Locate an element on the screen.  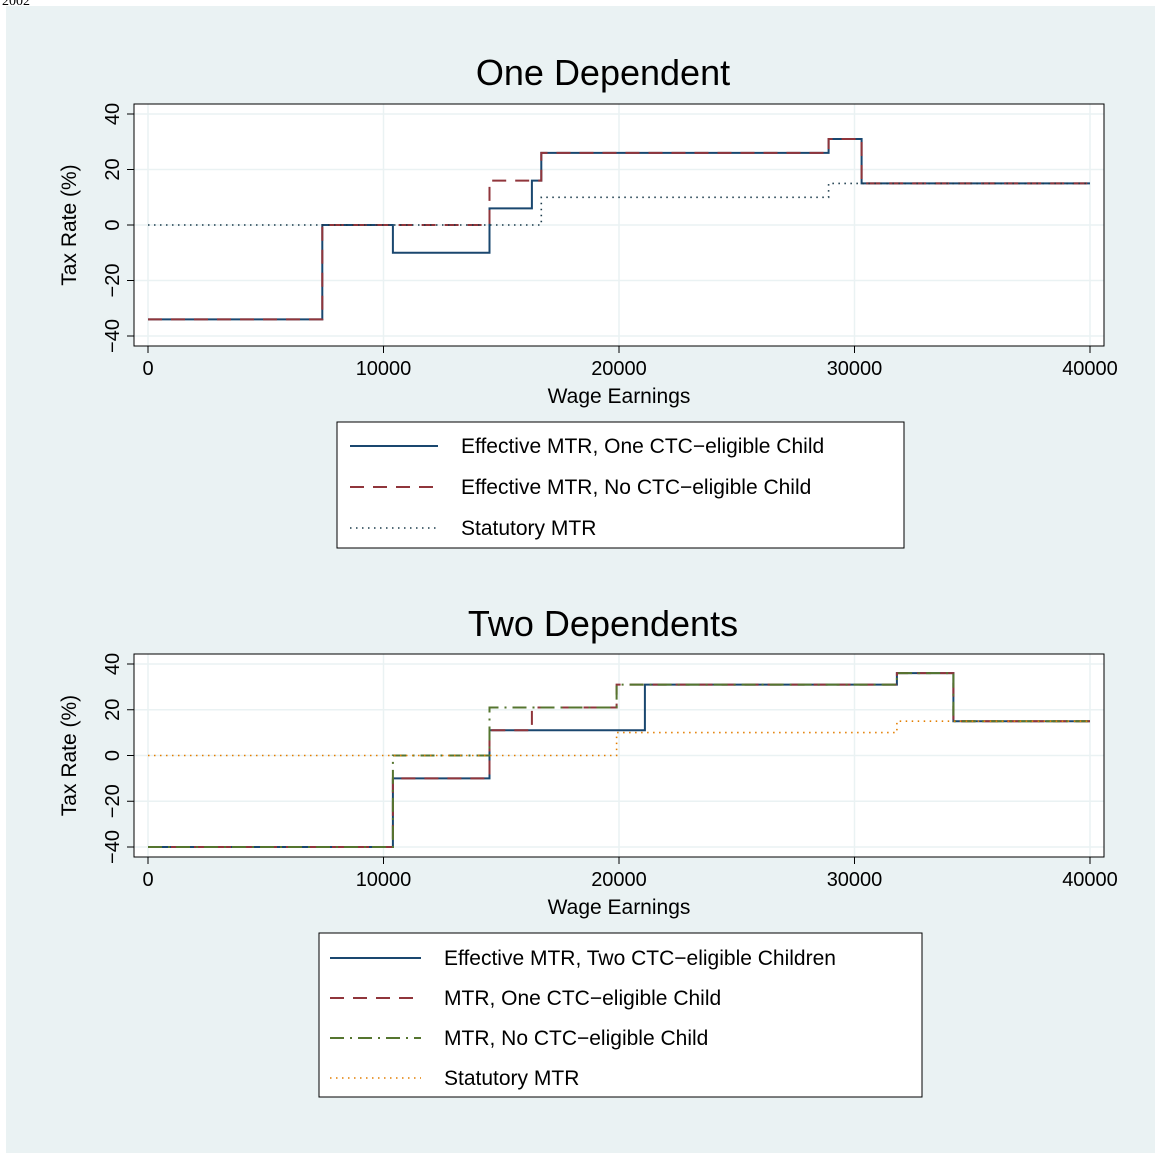
legend-label: MTR, One CTC−eligible Child is located at coordinates (582, 998).